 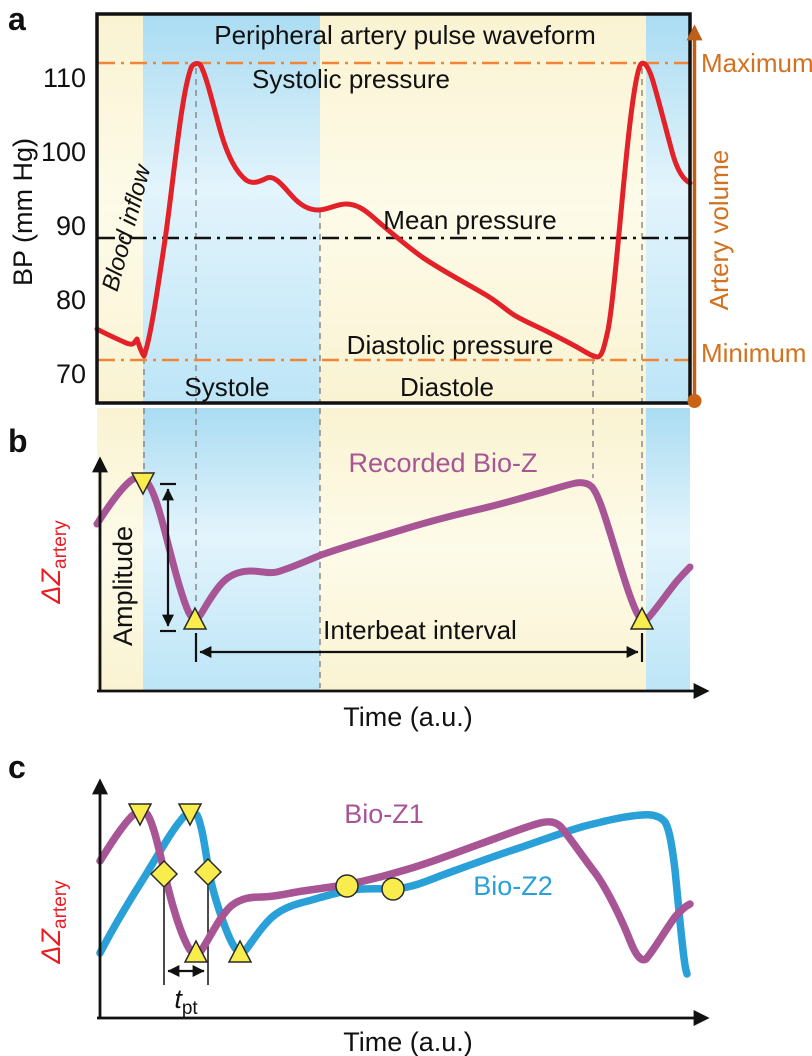 What do you see at coordinates (51, 585) in the screenshot?
I see `delta-z-main-b: ΔZ` at bounding box center [51, 585].